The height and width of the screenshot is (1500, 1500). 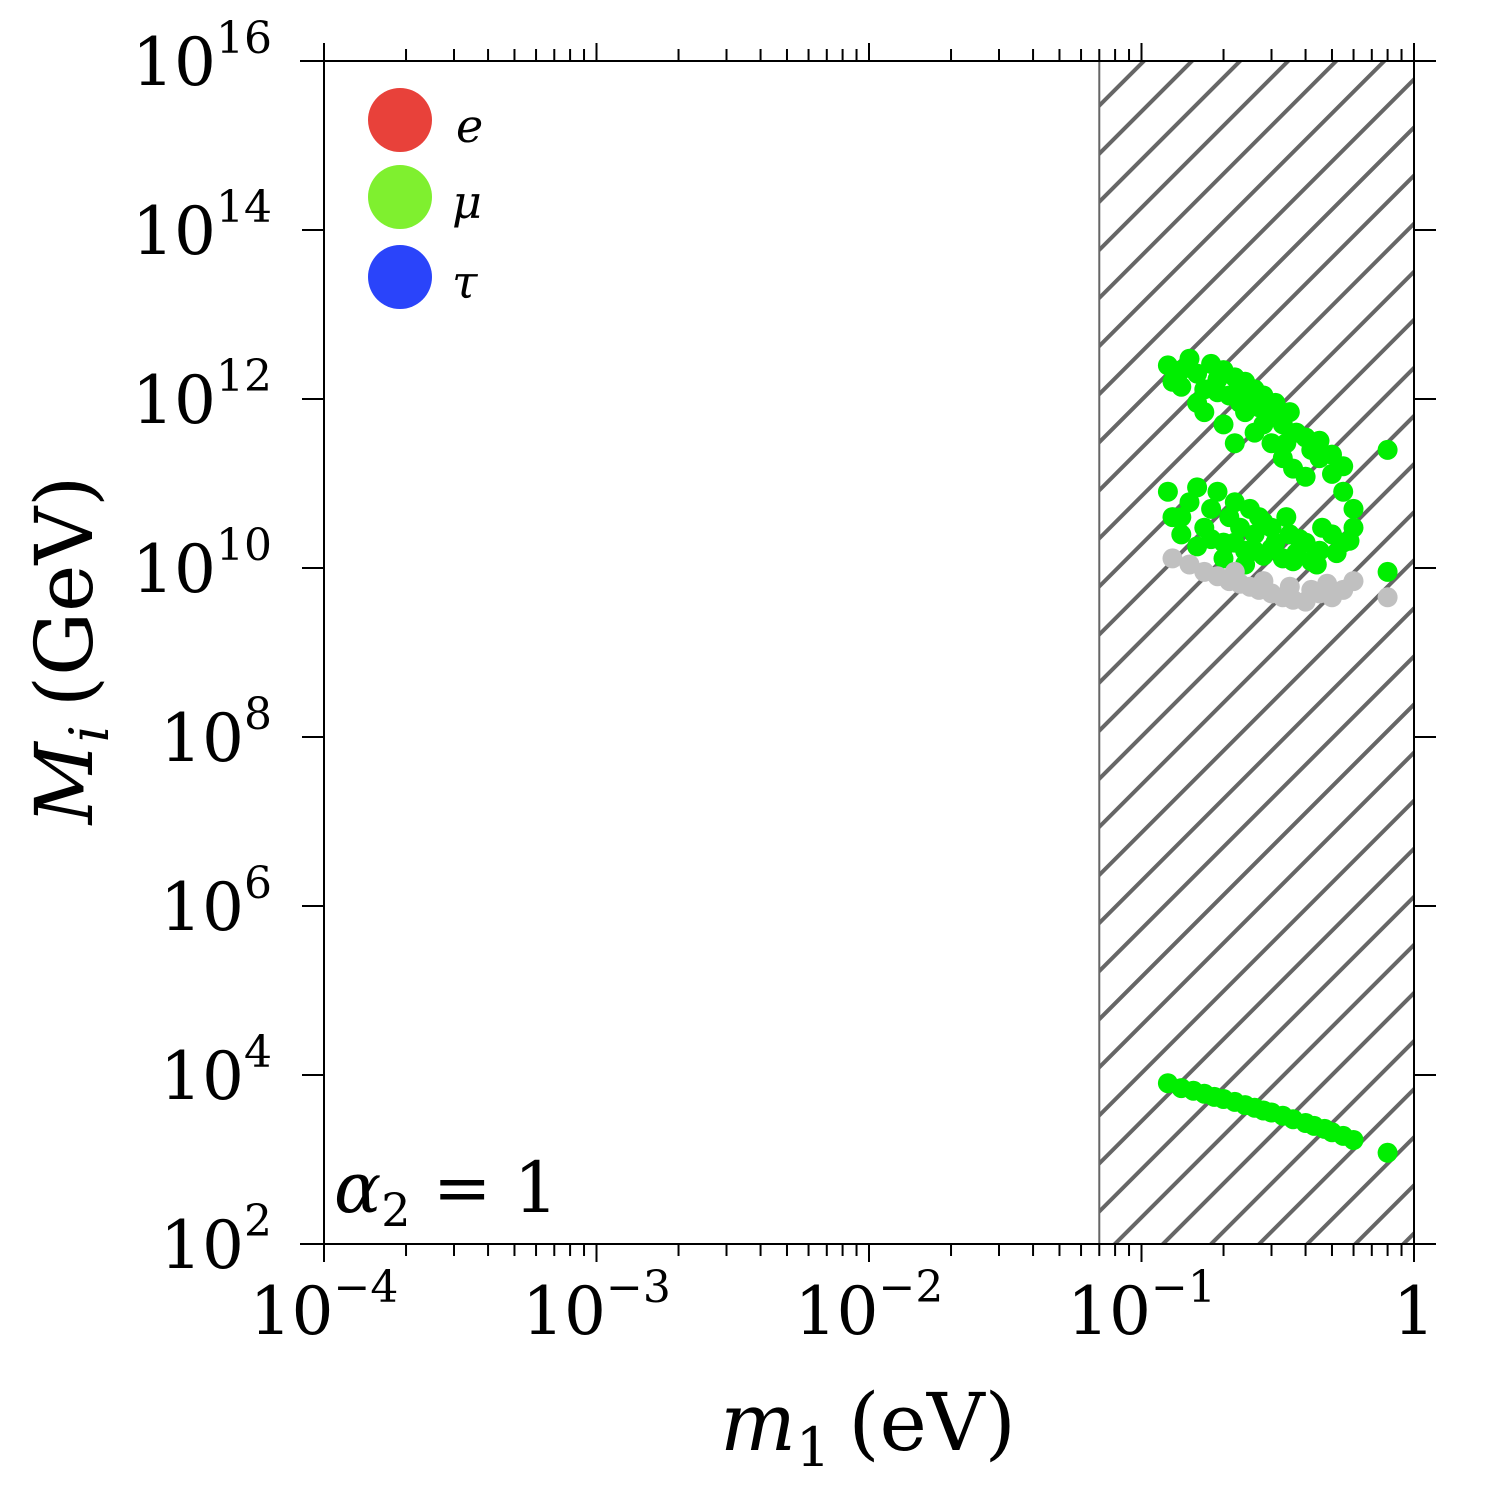 I want to click on y-tick-exponent: 16, so click(x=244, y=38).